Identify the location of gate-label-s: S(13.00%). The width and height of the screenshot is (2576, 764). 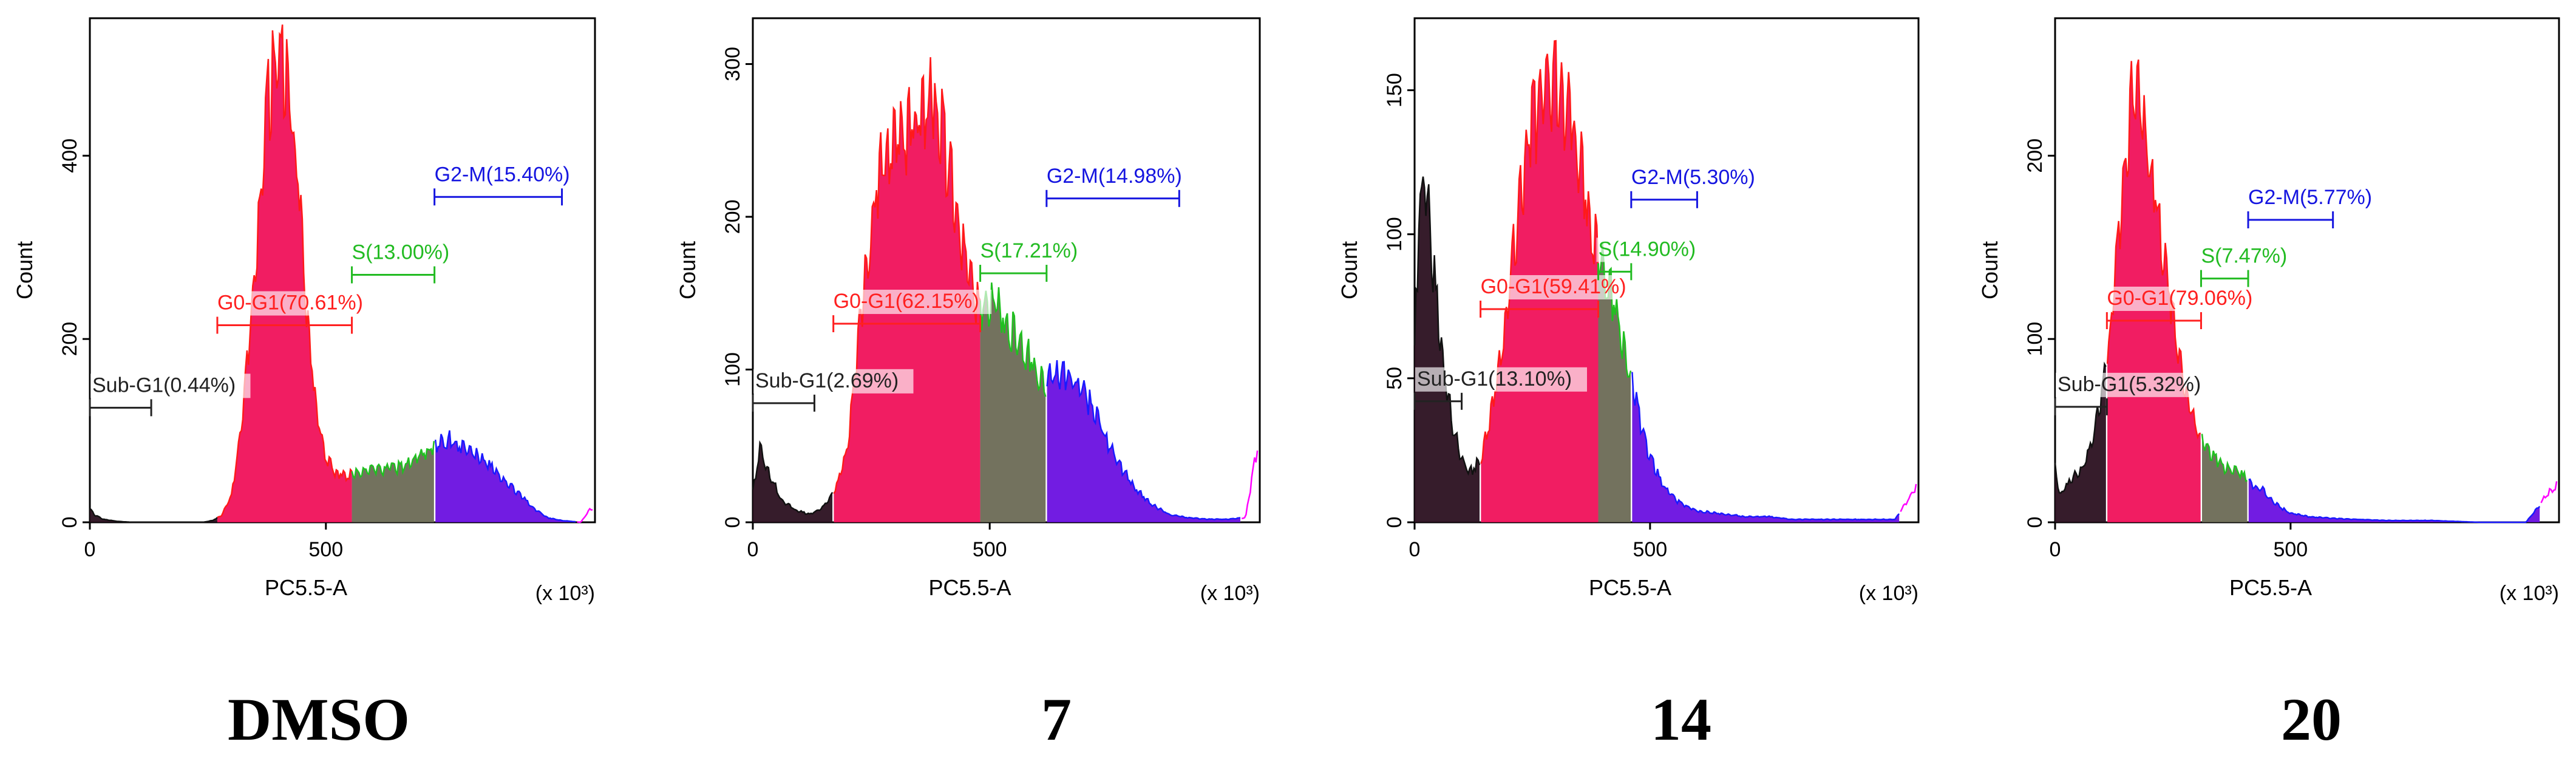
(401, 252).